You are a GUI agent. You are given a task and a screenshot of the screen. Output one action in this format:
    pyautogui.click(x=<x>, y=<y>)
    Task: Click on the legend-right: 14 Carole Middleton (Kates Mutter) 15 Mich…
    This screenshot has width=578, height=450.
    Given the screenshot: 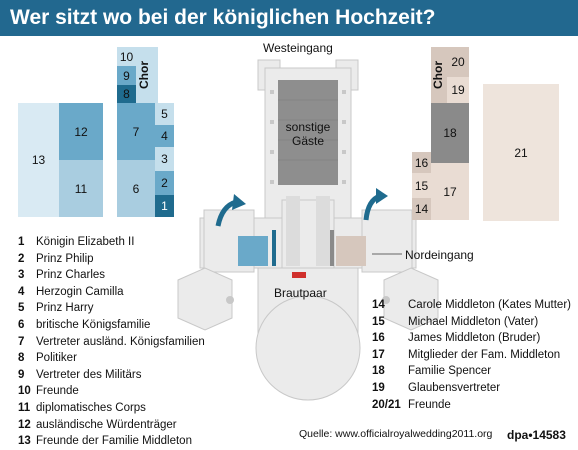 What is the action you would take?
    pyautogui.click(x=471, y=355)
    